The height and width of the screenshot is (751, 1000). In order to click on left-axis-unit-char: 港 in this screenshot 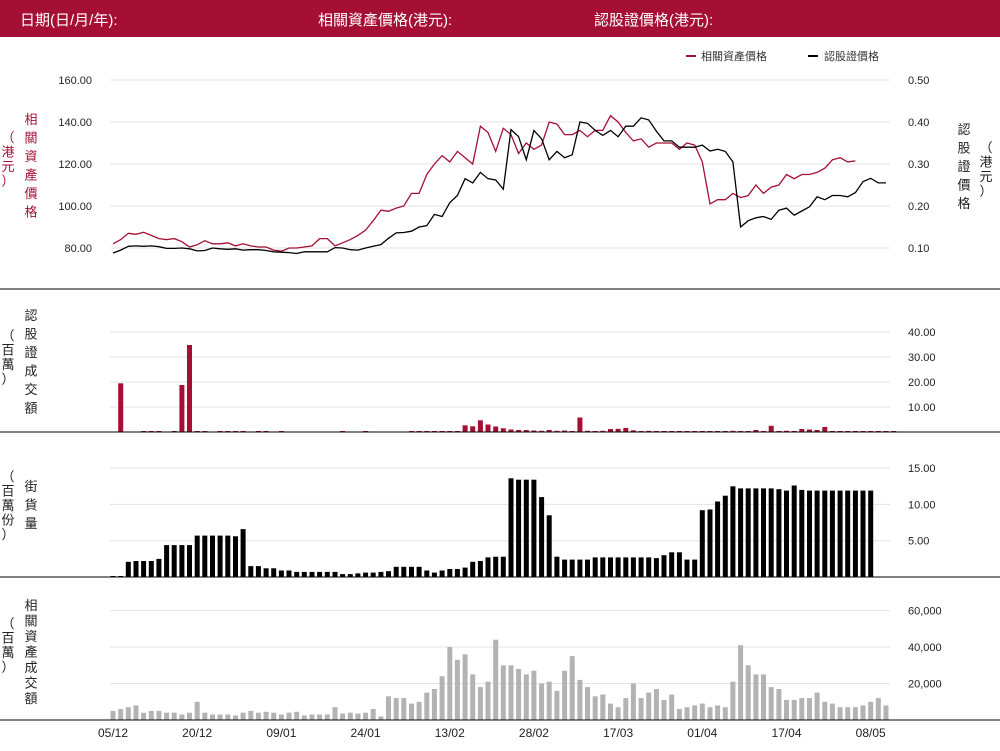, I will do `click(7, 152)`.